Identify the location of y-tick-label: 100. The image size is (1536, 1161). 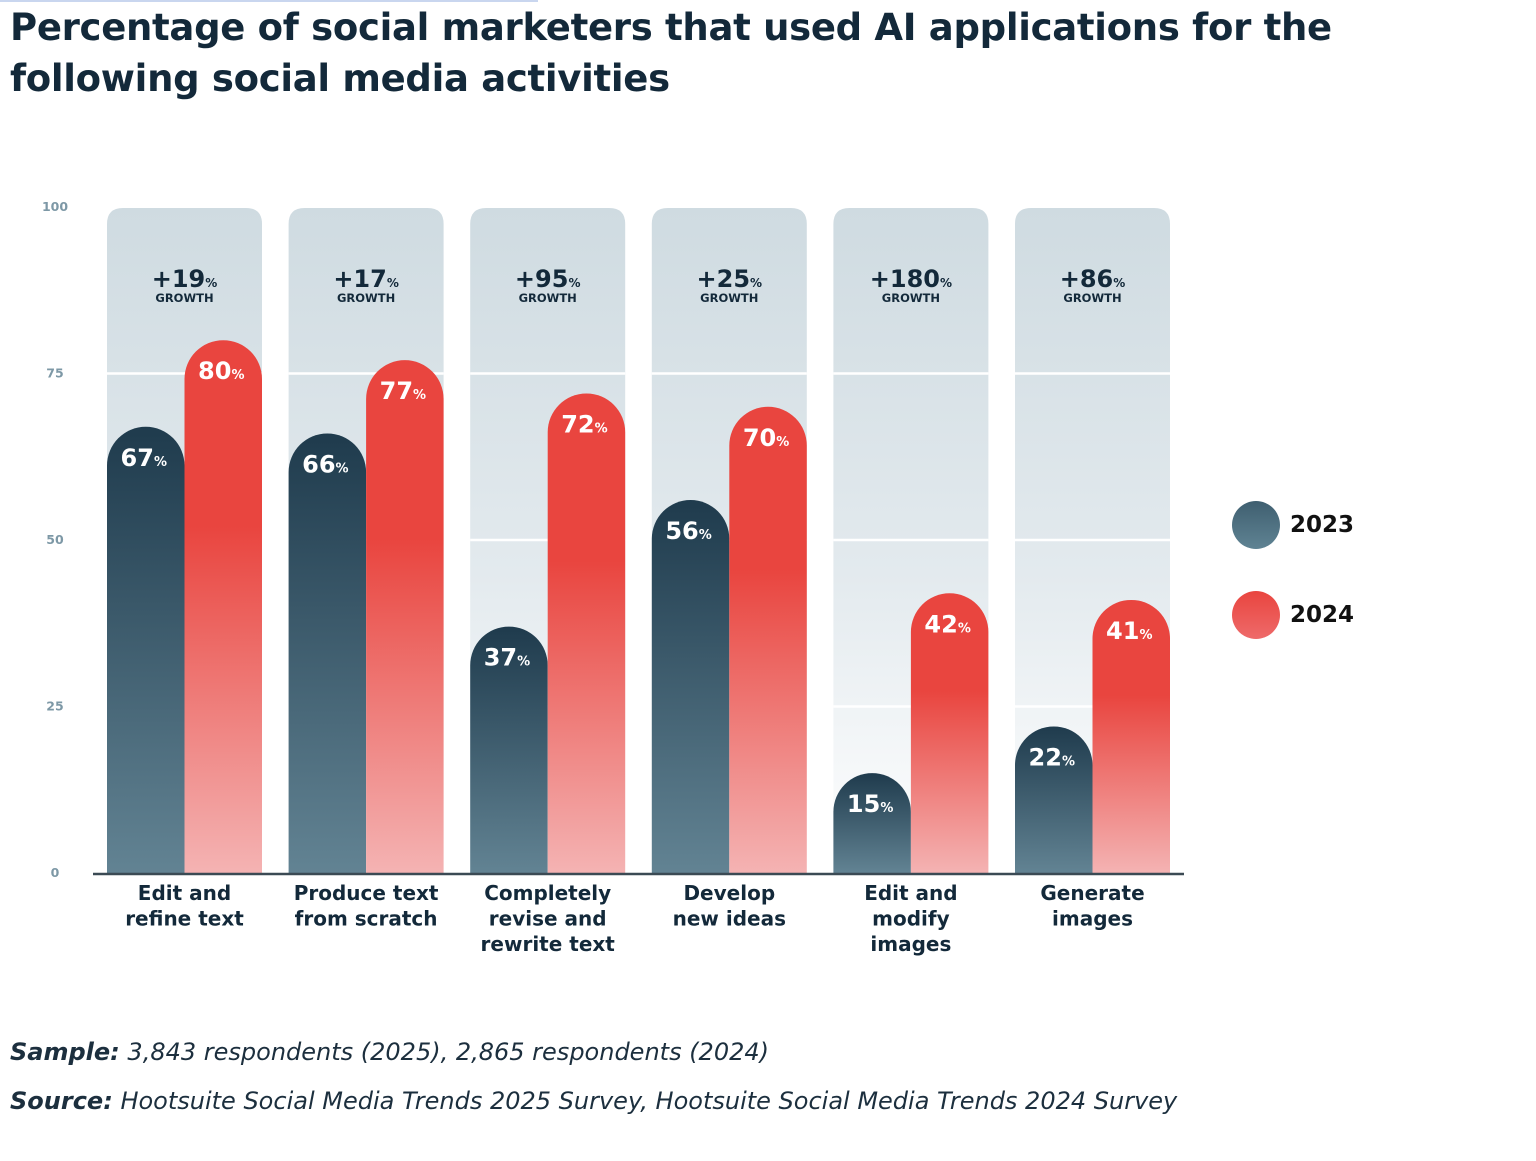
(55, 206).